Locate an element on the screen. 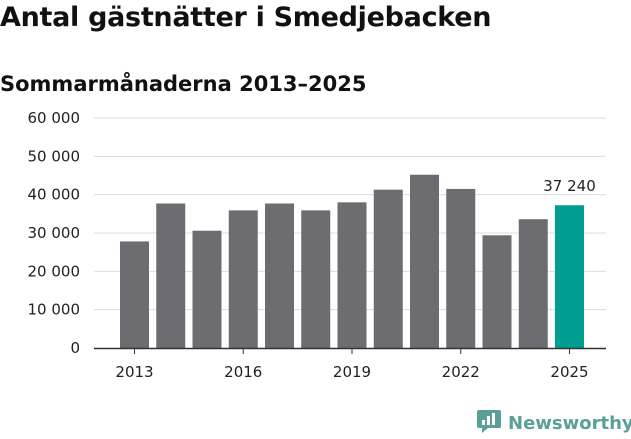 The width and height of the screenshot is (631, 439). y-axis-ticks: 0 10 000 20 000 30 000 40 000 50 000 60 000 is located at coordinates (54, 233).